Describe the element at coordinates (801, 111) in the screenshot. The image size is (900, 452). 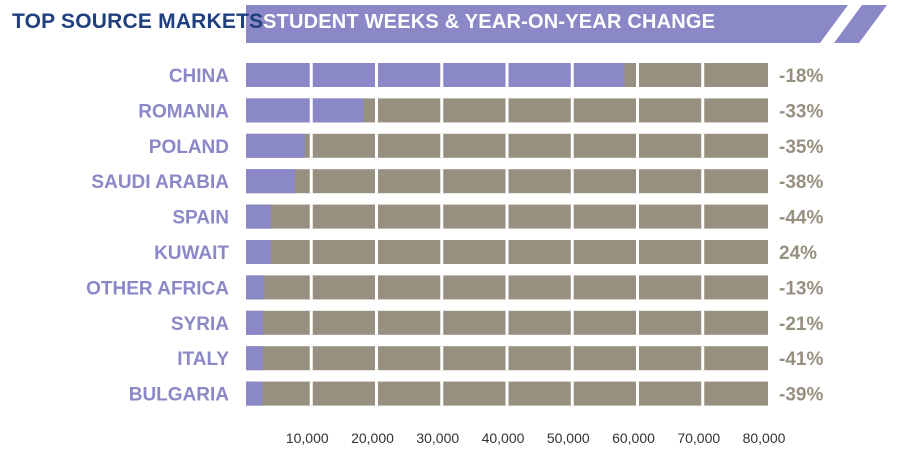
I see `change-label: -33%` at that location.